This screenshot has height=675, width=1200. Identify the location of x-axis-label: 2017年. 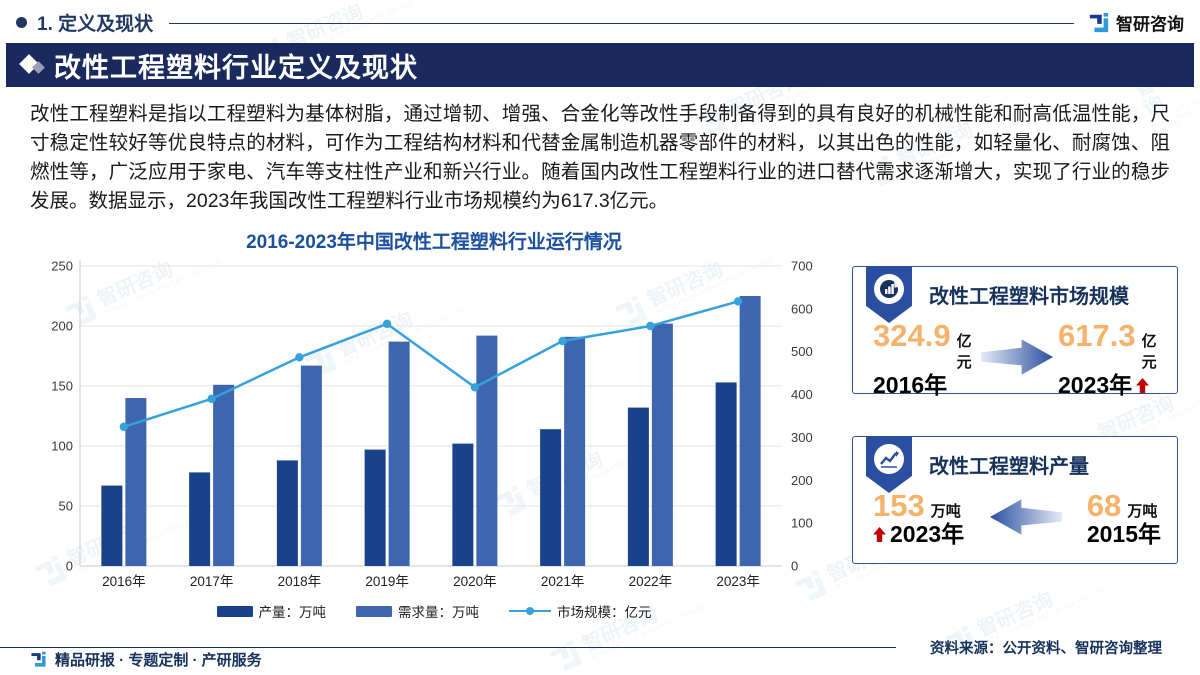
(212, 581).